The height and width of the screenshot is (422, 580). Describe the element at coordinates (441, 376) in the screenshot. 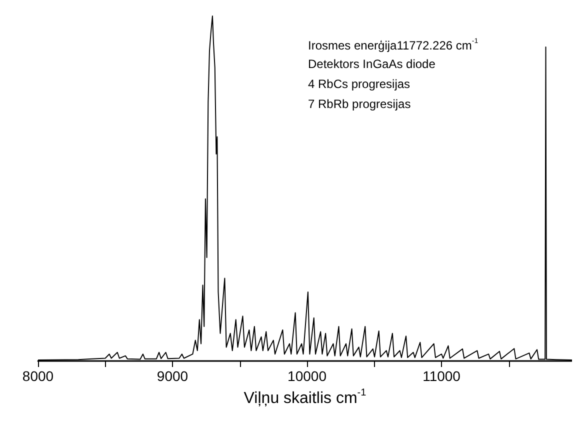

I see `x-tick-label: 11000` at that location.